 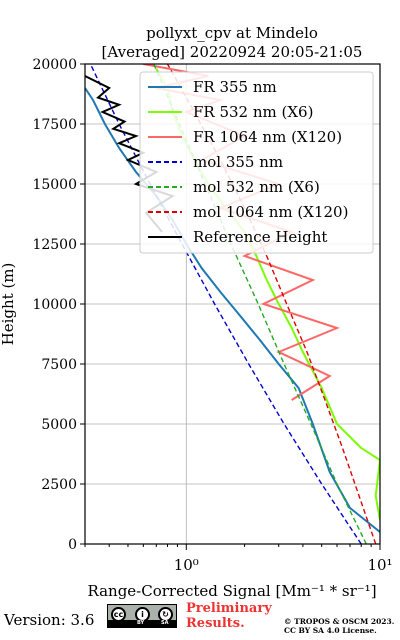 What do you see at coordinates (260, 237) in the screenshot?
I see `legend-label-6: Reference Height` at bounding box center [260, 237].